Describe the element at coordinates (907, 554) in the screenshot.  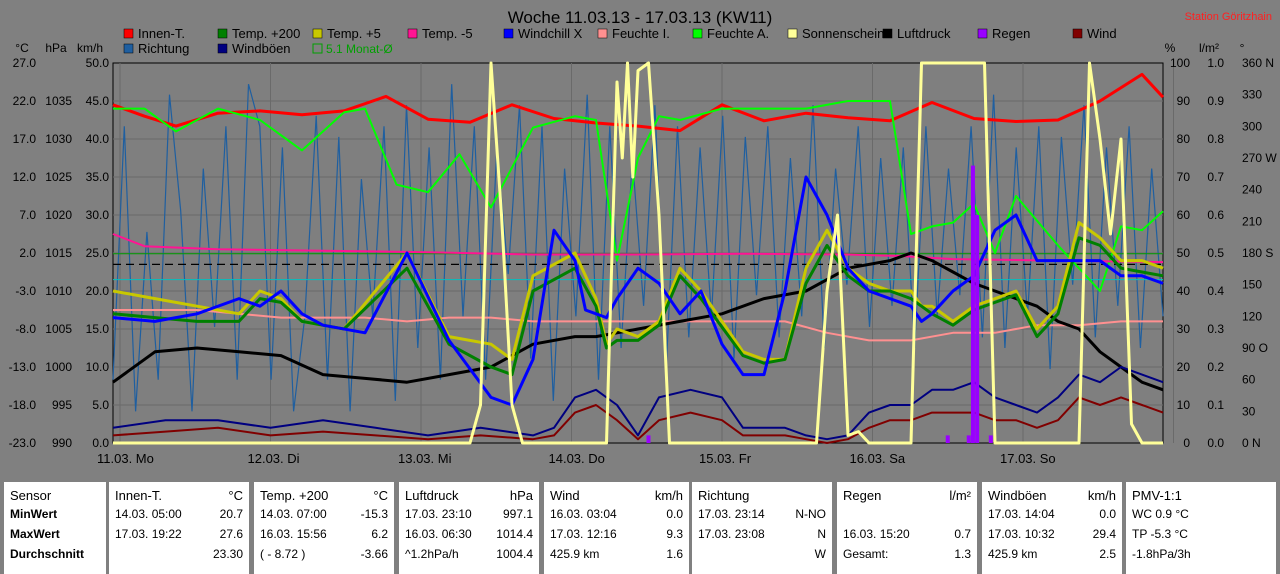
I see `table-row: Gesamt: 1.3` at that location.